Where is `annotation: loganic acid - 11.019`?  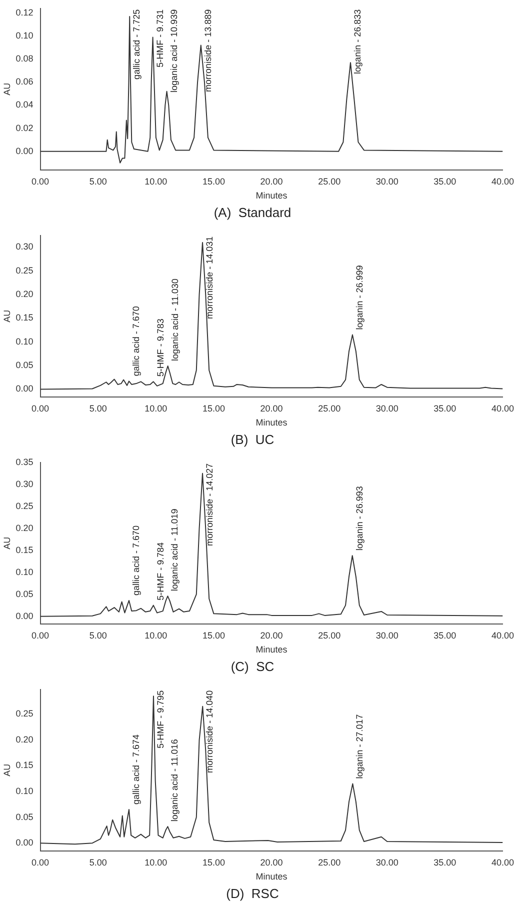
annotation: loganic acid - 11.019 is located at coordinates (175, 550).